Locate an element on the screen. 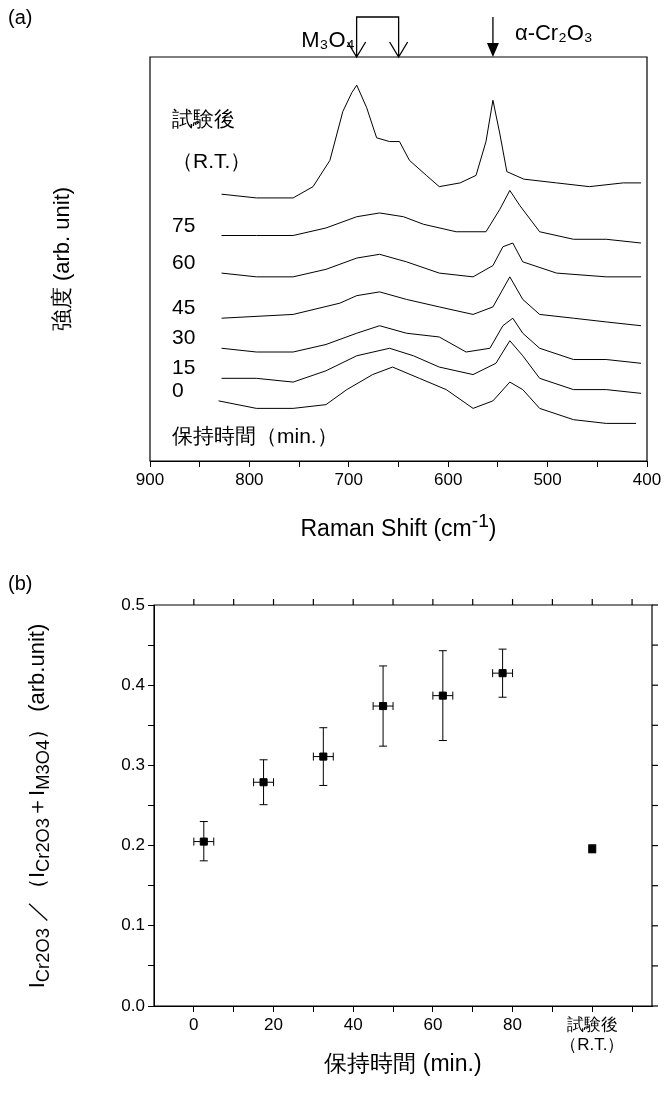 This screenshot has width=671, height=1093. x-axis-title: Raman Shift (cm$^{-1}$) is located at coordinates (398, 526).